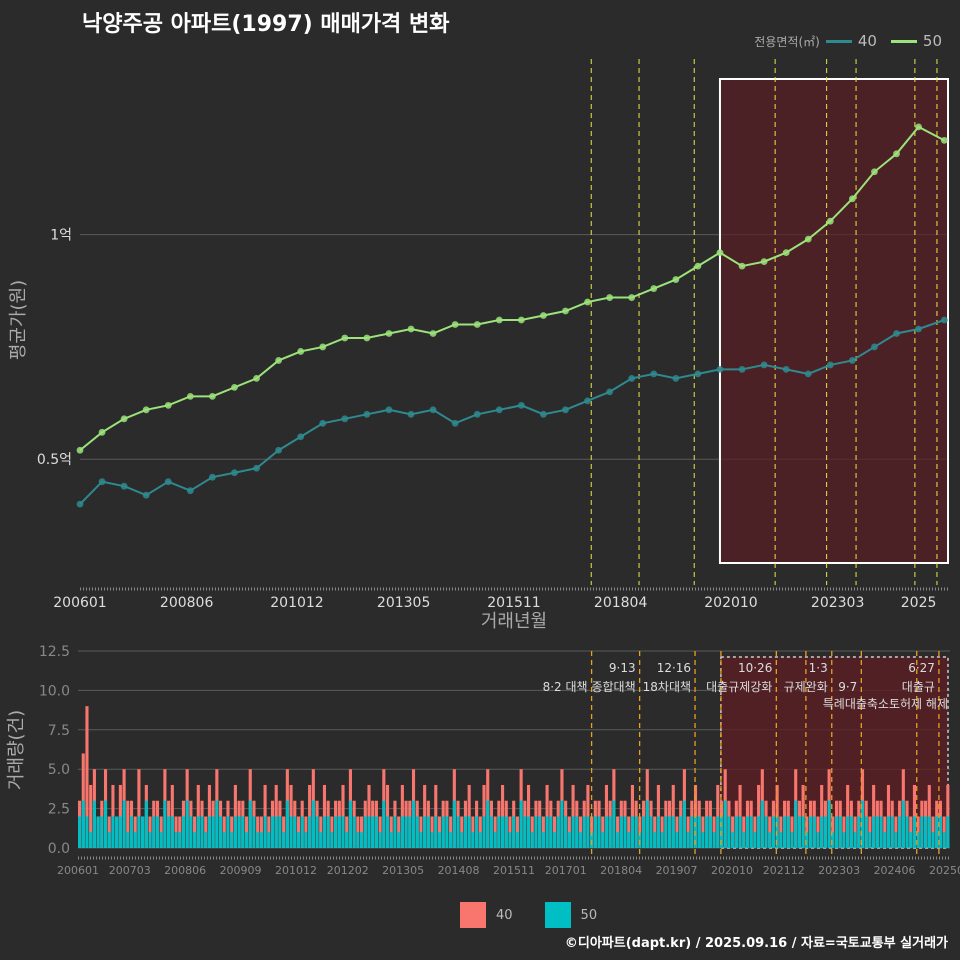 The height and width of the screenshot is (960, 960). What do you see at coordinates (504, 915) in the screenshot?
I see `legend-bar-label-40: 40` at bounding box center [504, 915].